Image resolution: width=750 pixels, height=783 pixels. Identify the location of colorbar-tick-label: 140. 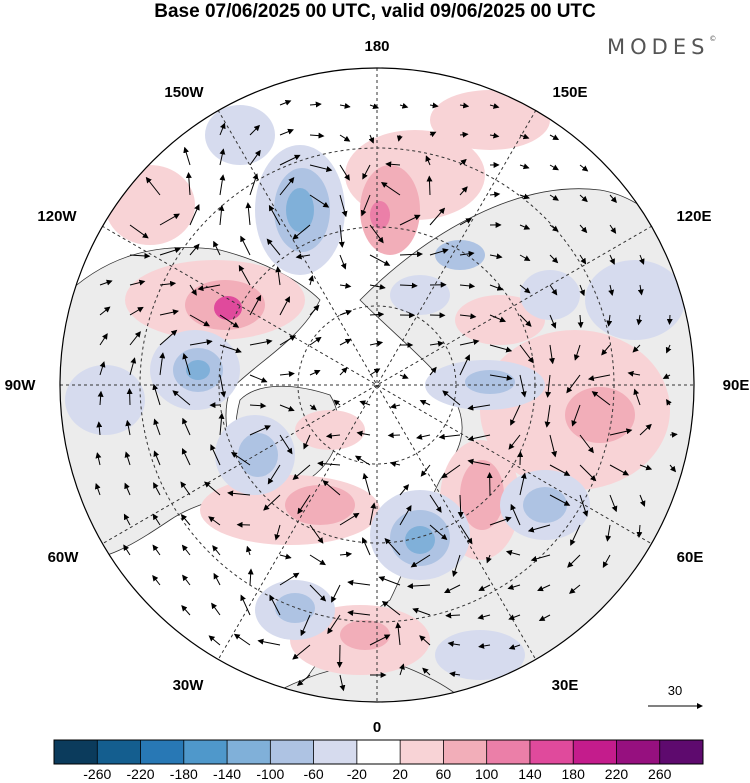
(530, 774).